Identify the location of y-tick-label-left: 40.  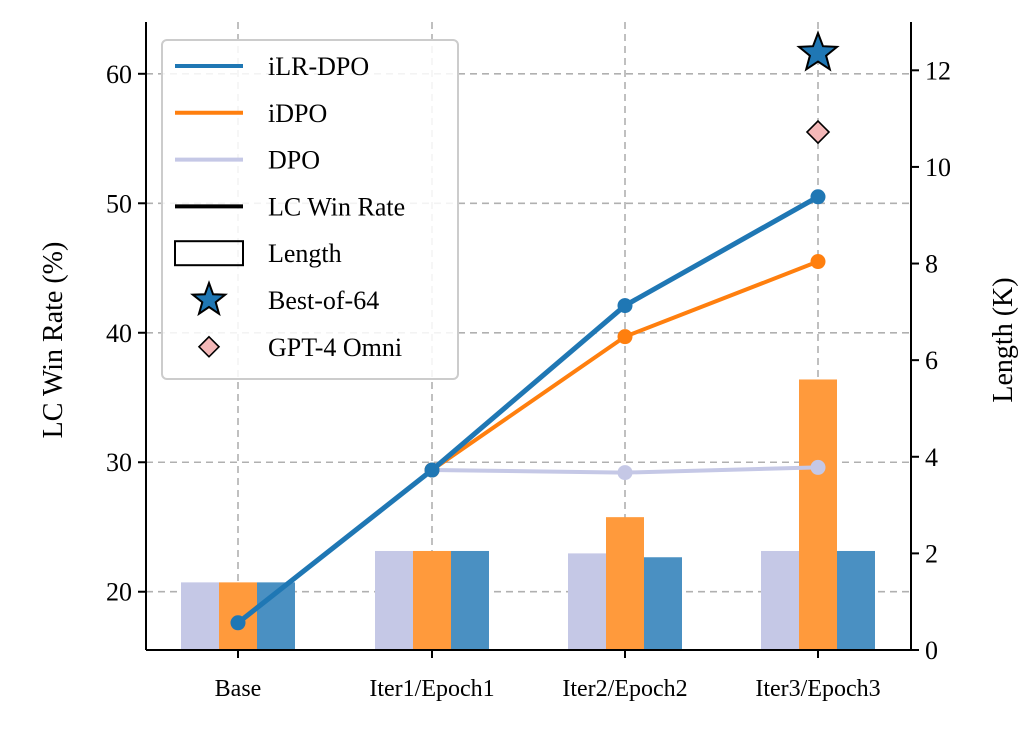
(119, 333).